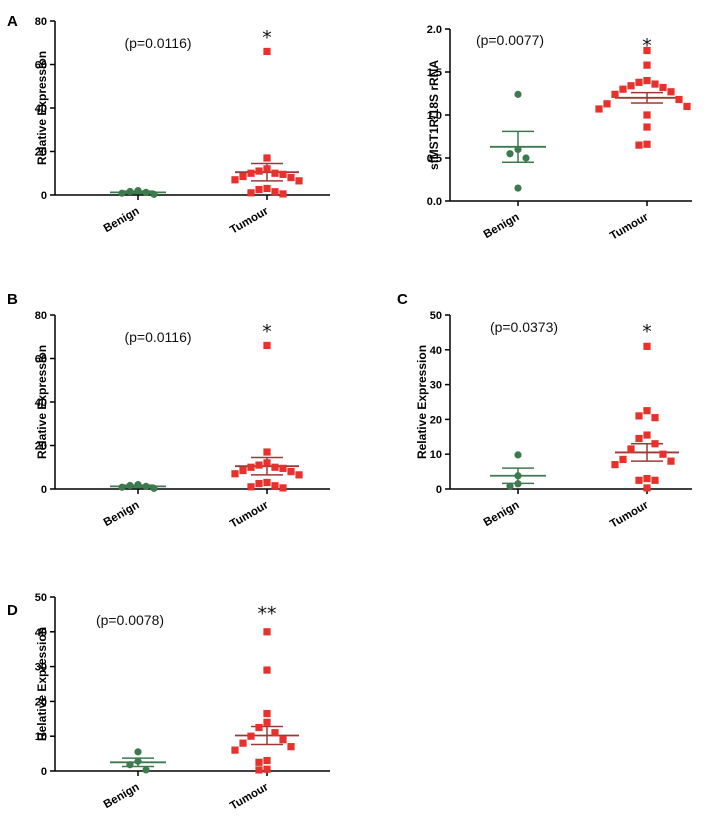 The width and height of the screenshot is (724, 836). What do you see at coordinates (436, 455) in the screenshot?
I see `y-tick-label: 10` at bounding box center [436, 455].